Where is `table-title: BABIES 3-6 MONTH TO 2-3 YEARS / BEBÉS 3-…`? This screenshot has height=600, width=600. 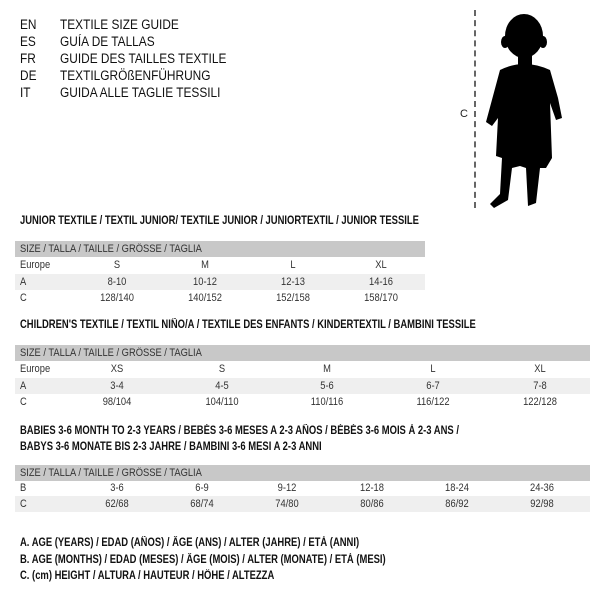
table-title: BABIES 3-6 MONTH TO 2-3 YEARS / BEBÉS 3-… is located at coordinates (239, 431).